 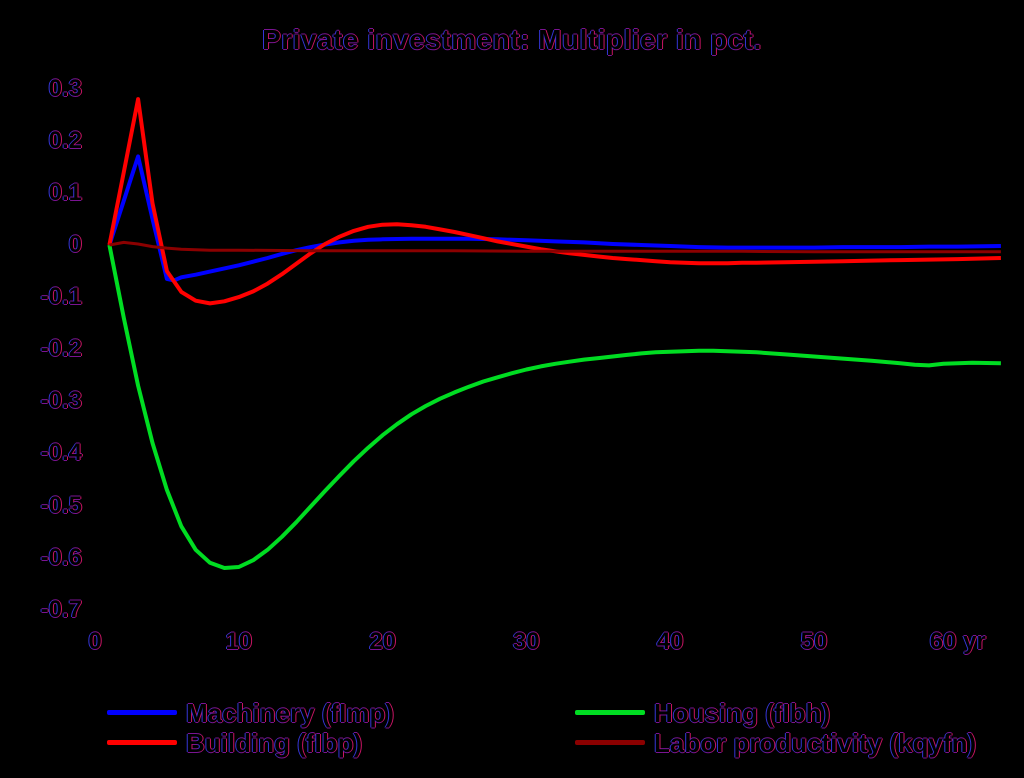 What do you see at coordinates (814, 641) in the screenshot?
I see `x-tick-label-50: 50` at bounding box center [814, 641].